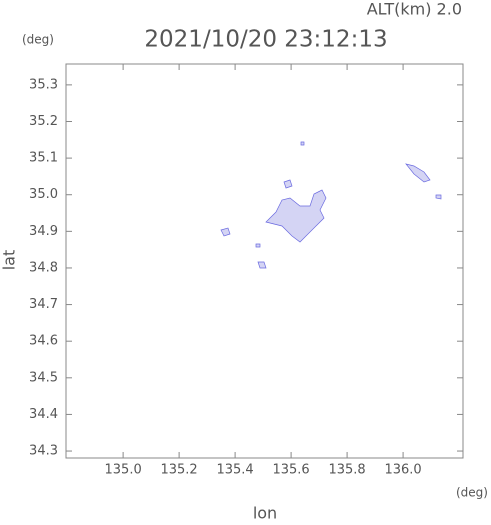  I want to click on x-tick-label: 135.0, so click(123, 470).